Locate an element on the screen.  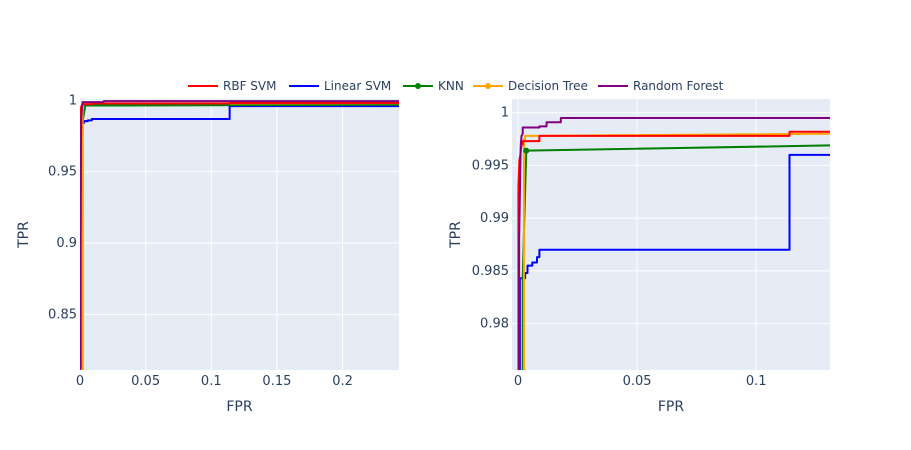
y-tick-label: 0.99 is located at coordinates (494, 218).